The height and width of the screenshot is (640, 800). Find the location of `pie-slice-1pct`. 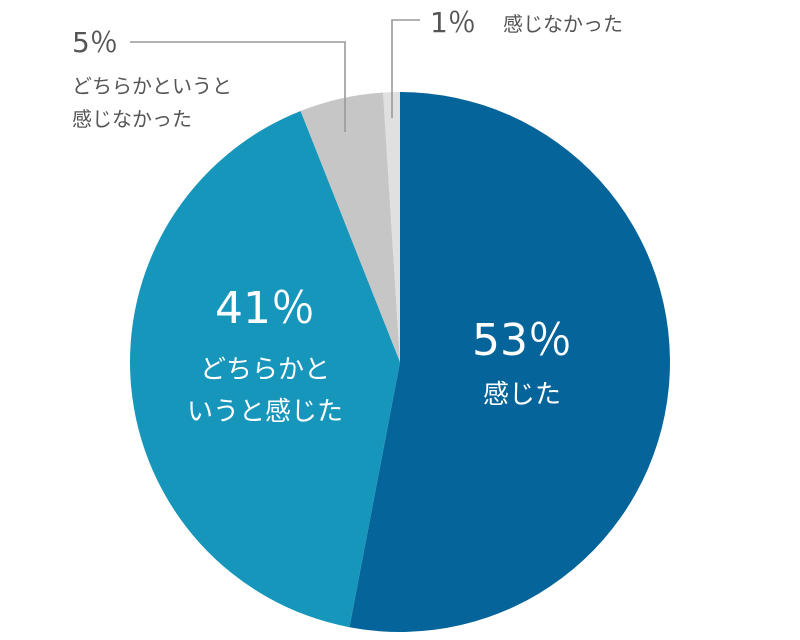

pie-slice-1pct is located at coordinates (391, 227).